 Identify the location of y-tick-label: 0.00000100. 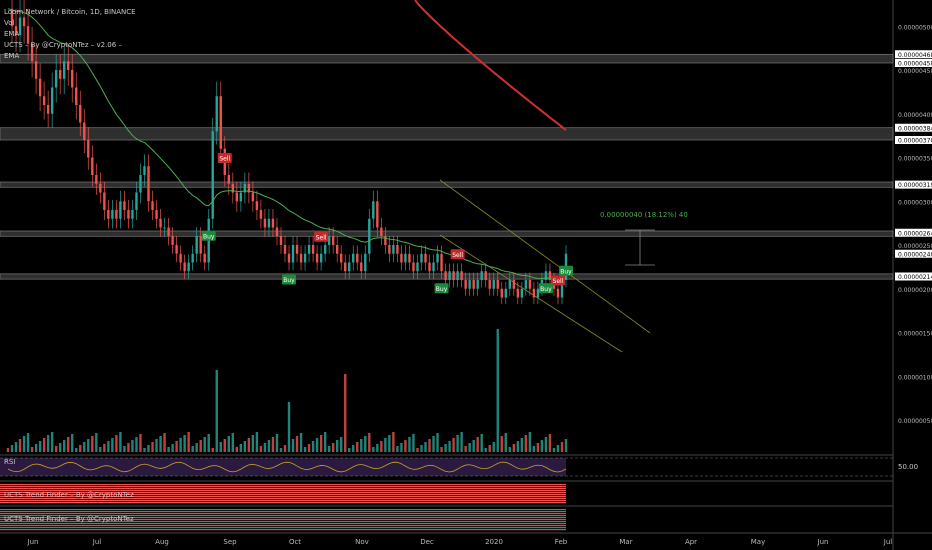
(915, 377).